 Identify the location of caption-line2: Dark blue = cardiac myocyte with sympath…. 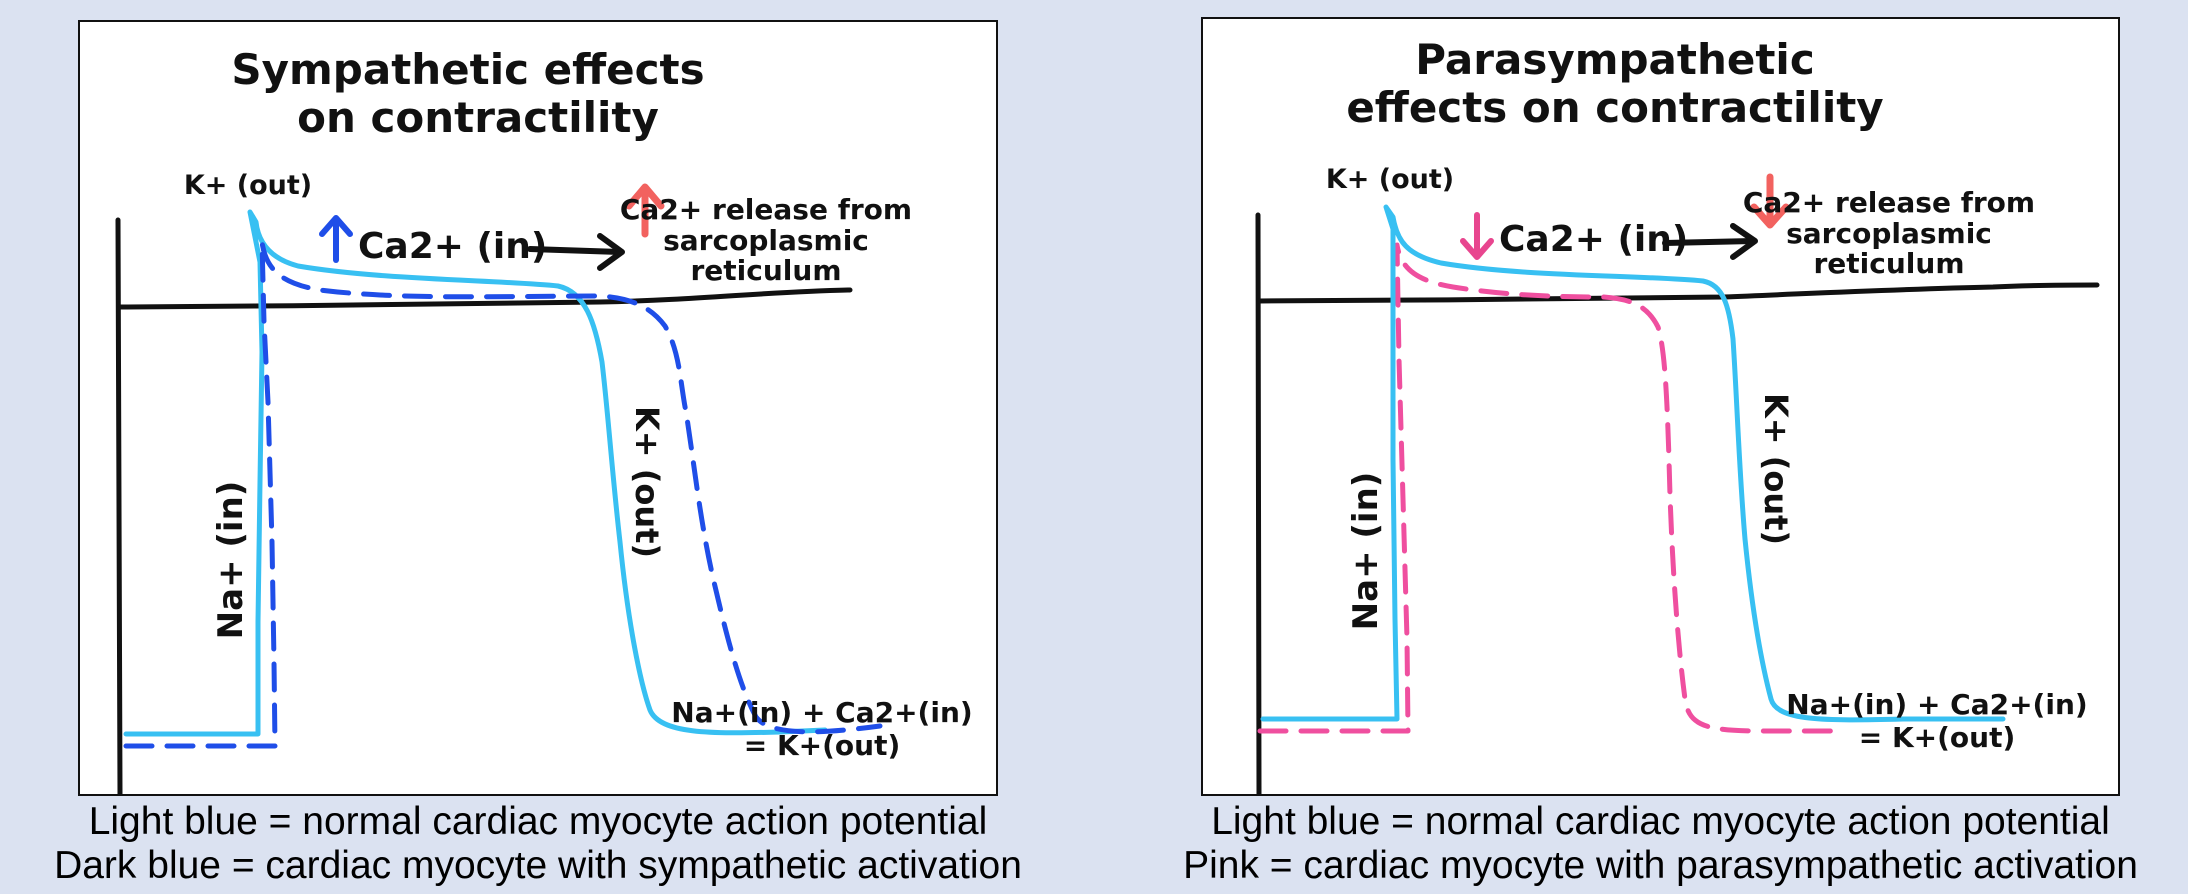
(538, 865).